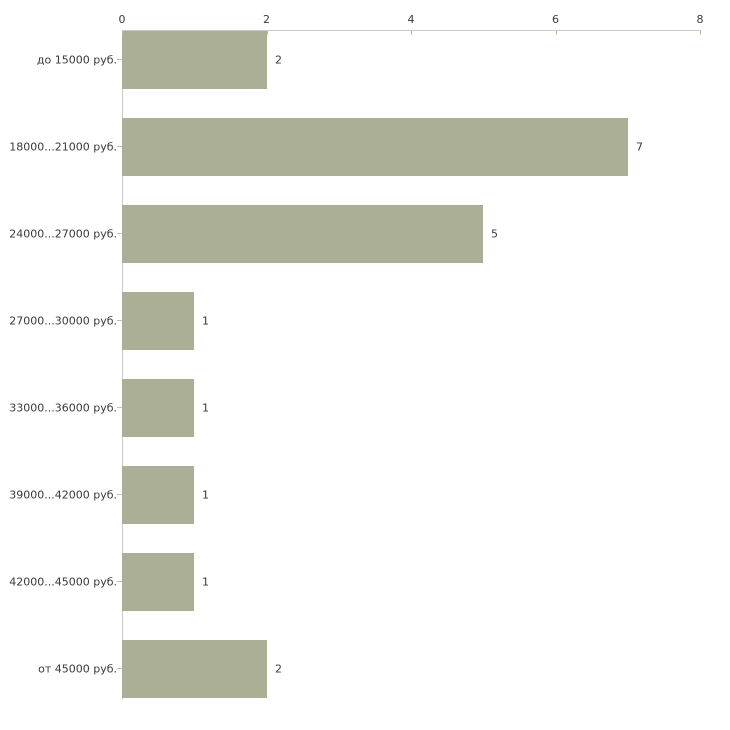 The width and height of the screenshot is (730, 730). I want to click on bar-row: 39000...42000 руб. 1, so click(365, 495).